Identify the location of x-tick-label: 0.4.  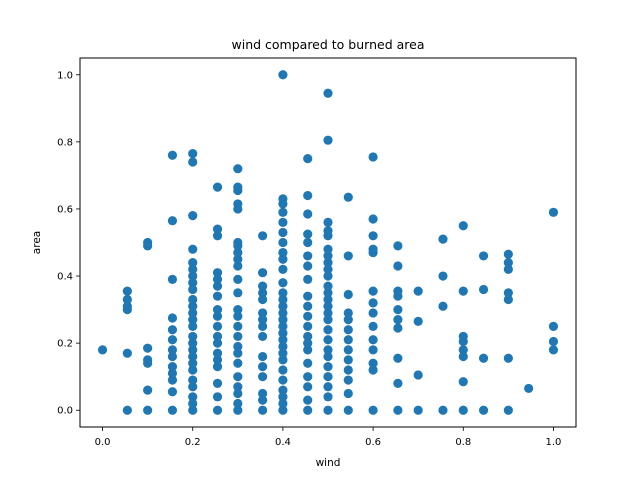
(283, 442).